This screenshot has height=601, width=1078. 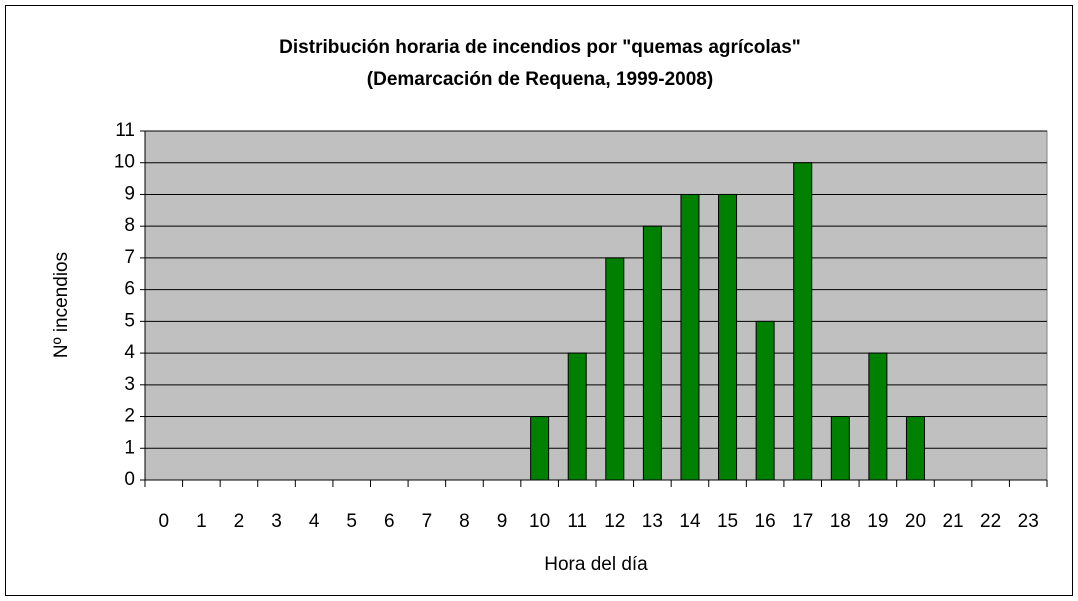 I want to click on x-tick-label: 10, so click(x=539, y=521).